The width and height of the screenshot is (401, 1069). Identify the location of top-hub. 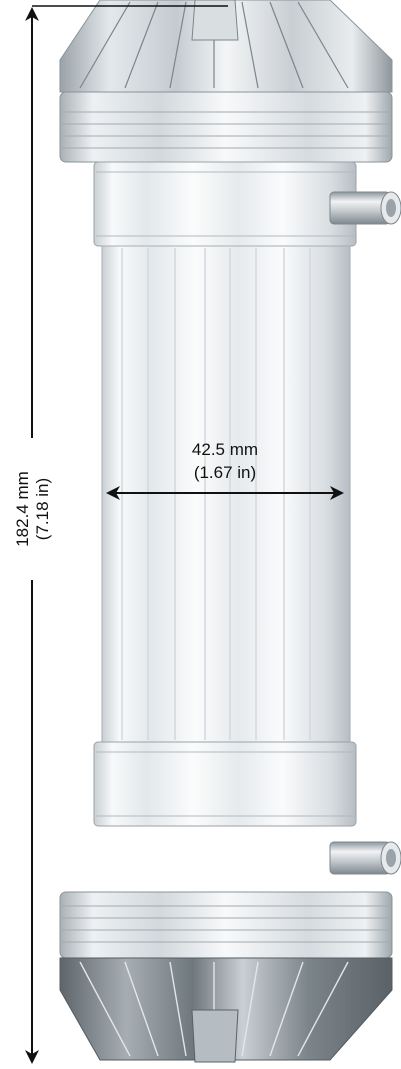
(215, 20).